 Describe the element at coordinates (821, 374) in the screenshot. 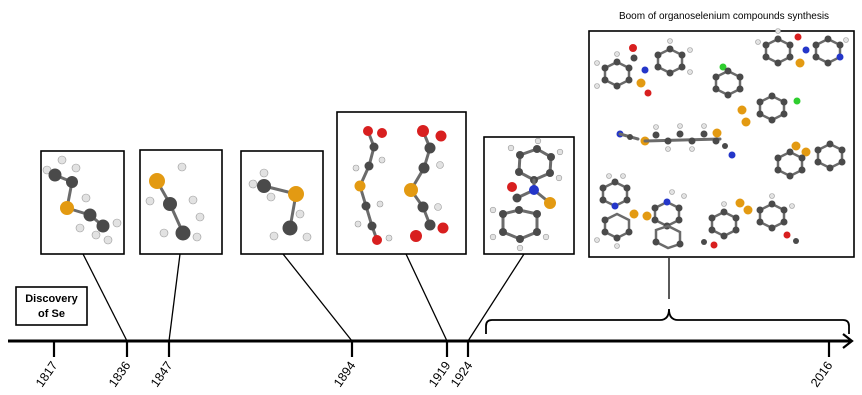

I see `year-label-2016: 2016` at that location.